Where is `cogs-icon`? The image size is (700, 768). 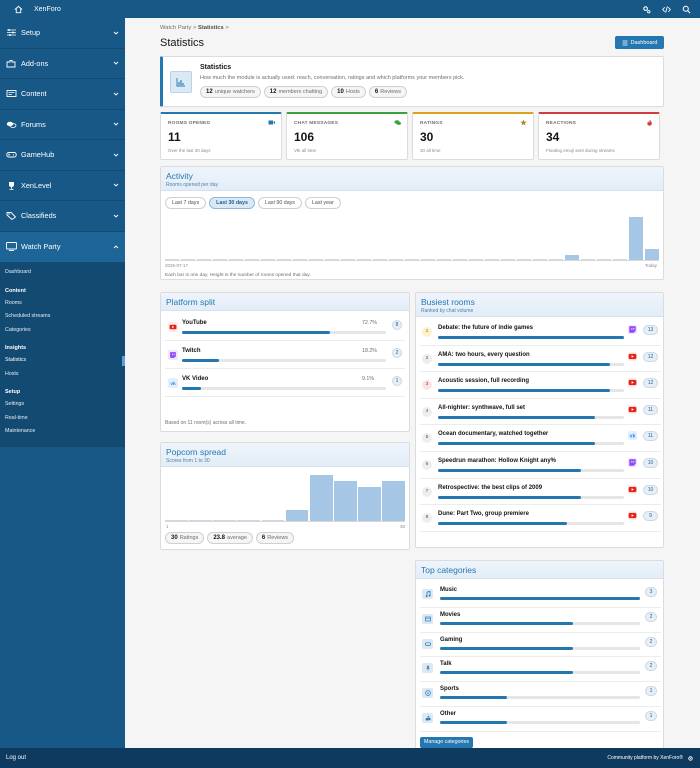
cogs-icon is located at coordinates (646, 9).